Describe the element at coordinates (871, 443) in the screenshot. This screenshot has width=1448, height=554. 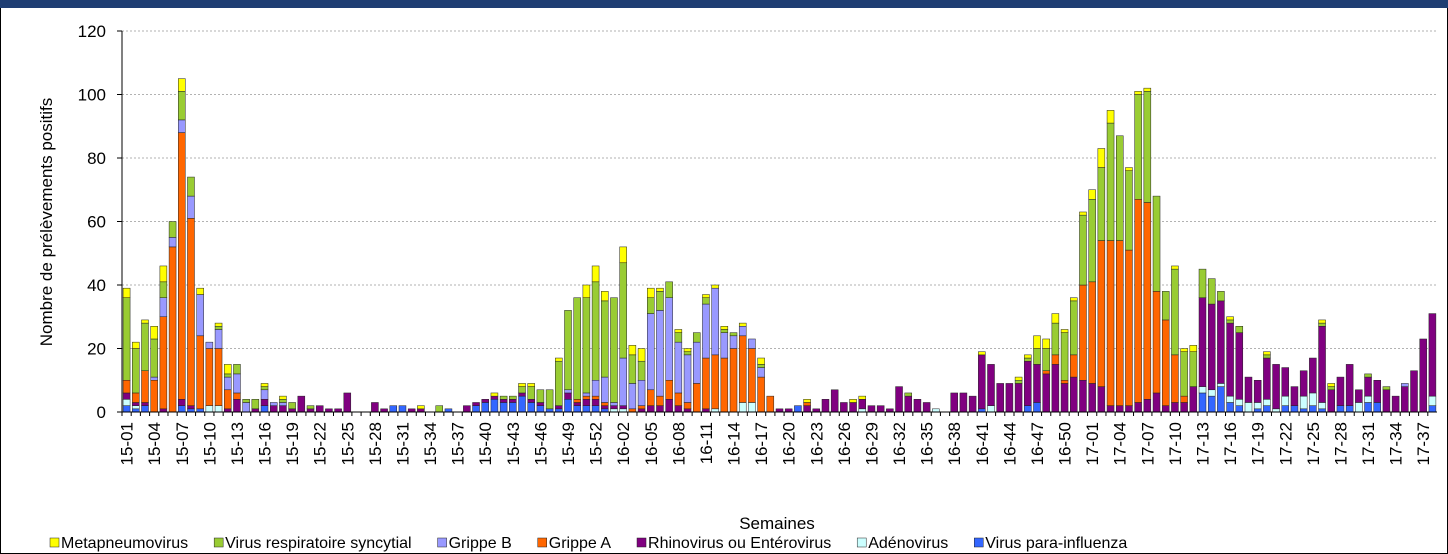
I see `x-tick-label: 16-29` at that location.